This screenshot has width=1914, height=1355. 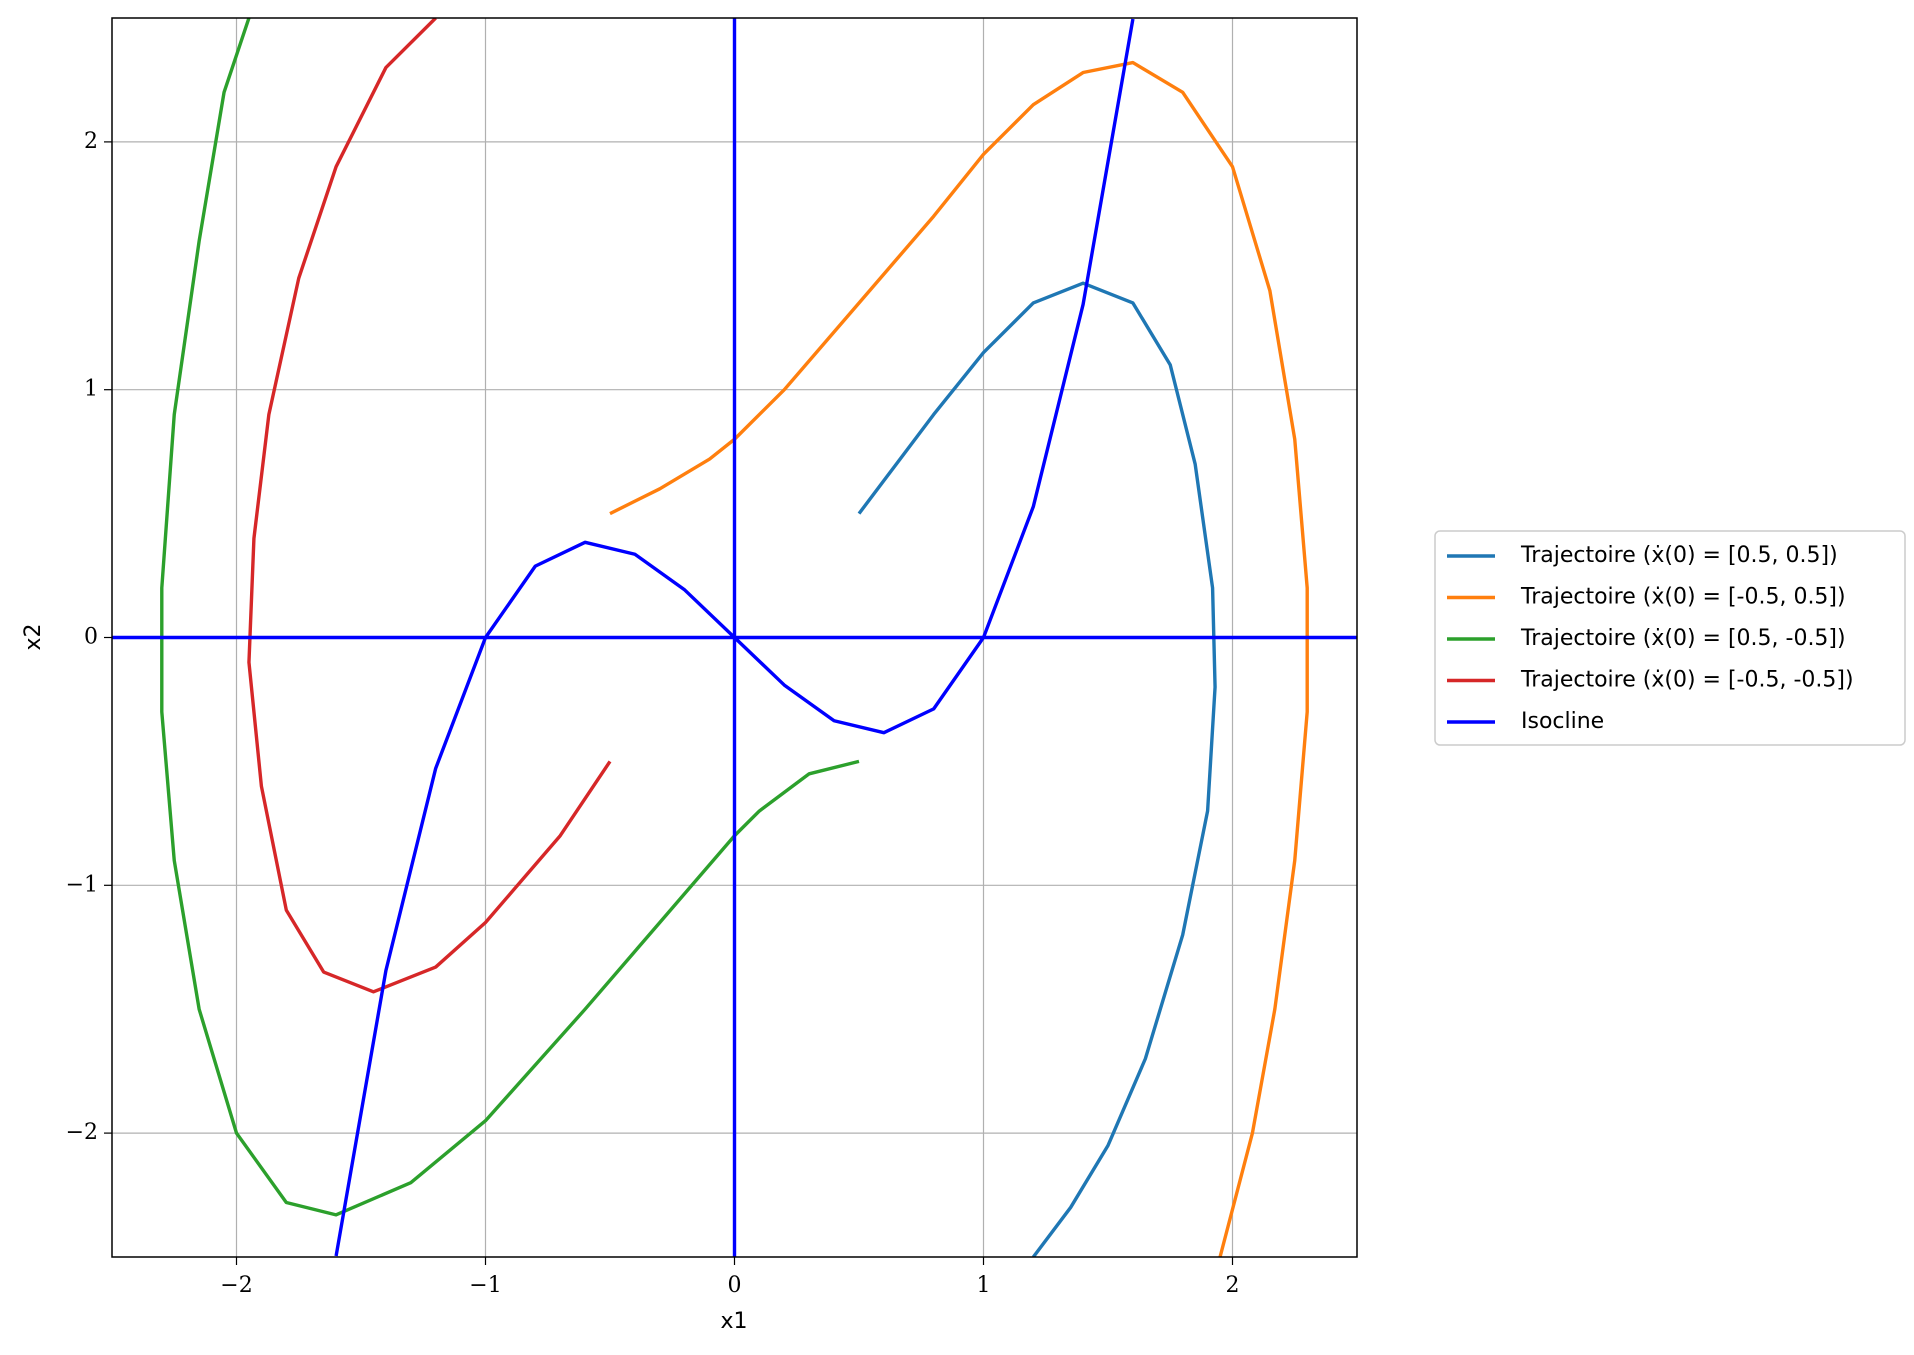 What do you see at coordinates (733, 1321) in the screenshot?
I see `x-axis-label: x1` at bounding box center [733, 1321].